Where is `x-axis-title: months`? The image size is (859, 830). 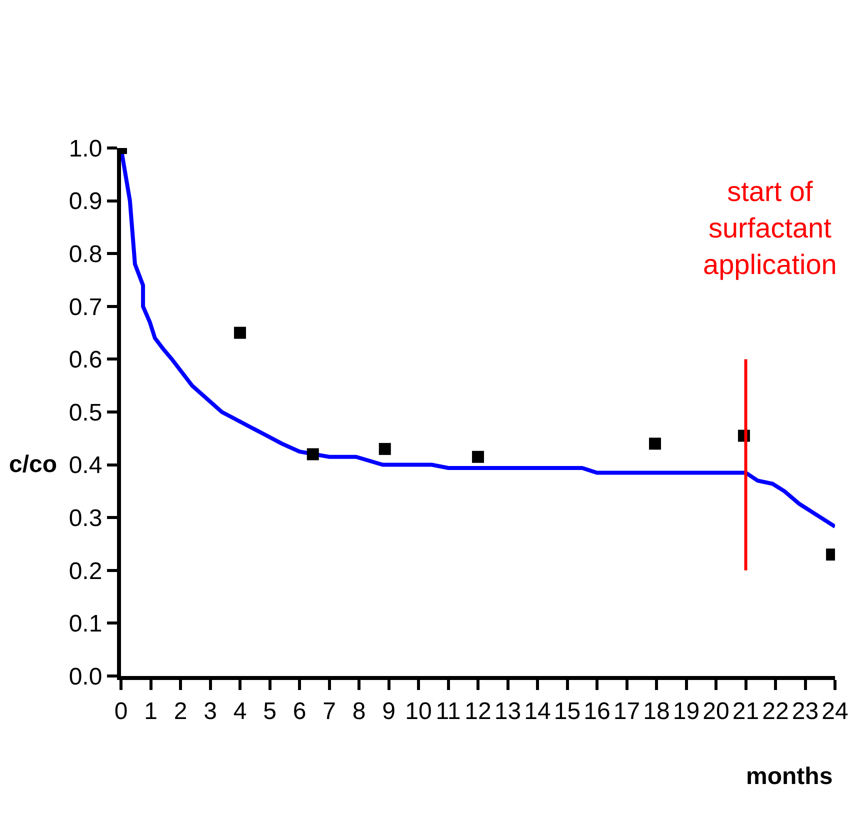
x-axis-title: months is located at coordinates (789, 776).